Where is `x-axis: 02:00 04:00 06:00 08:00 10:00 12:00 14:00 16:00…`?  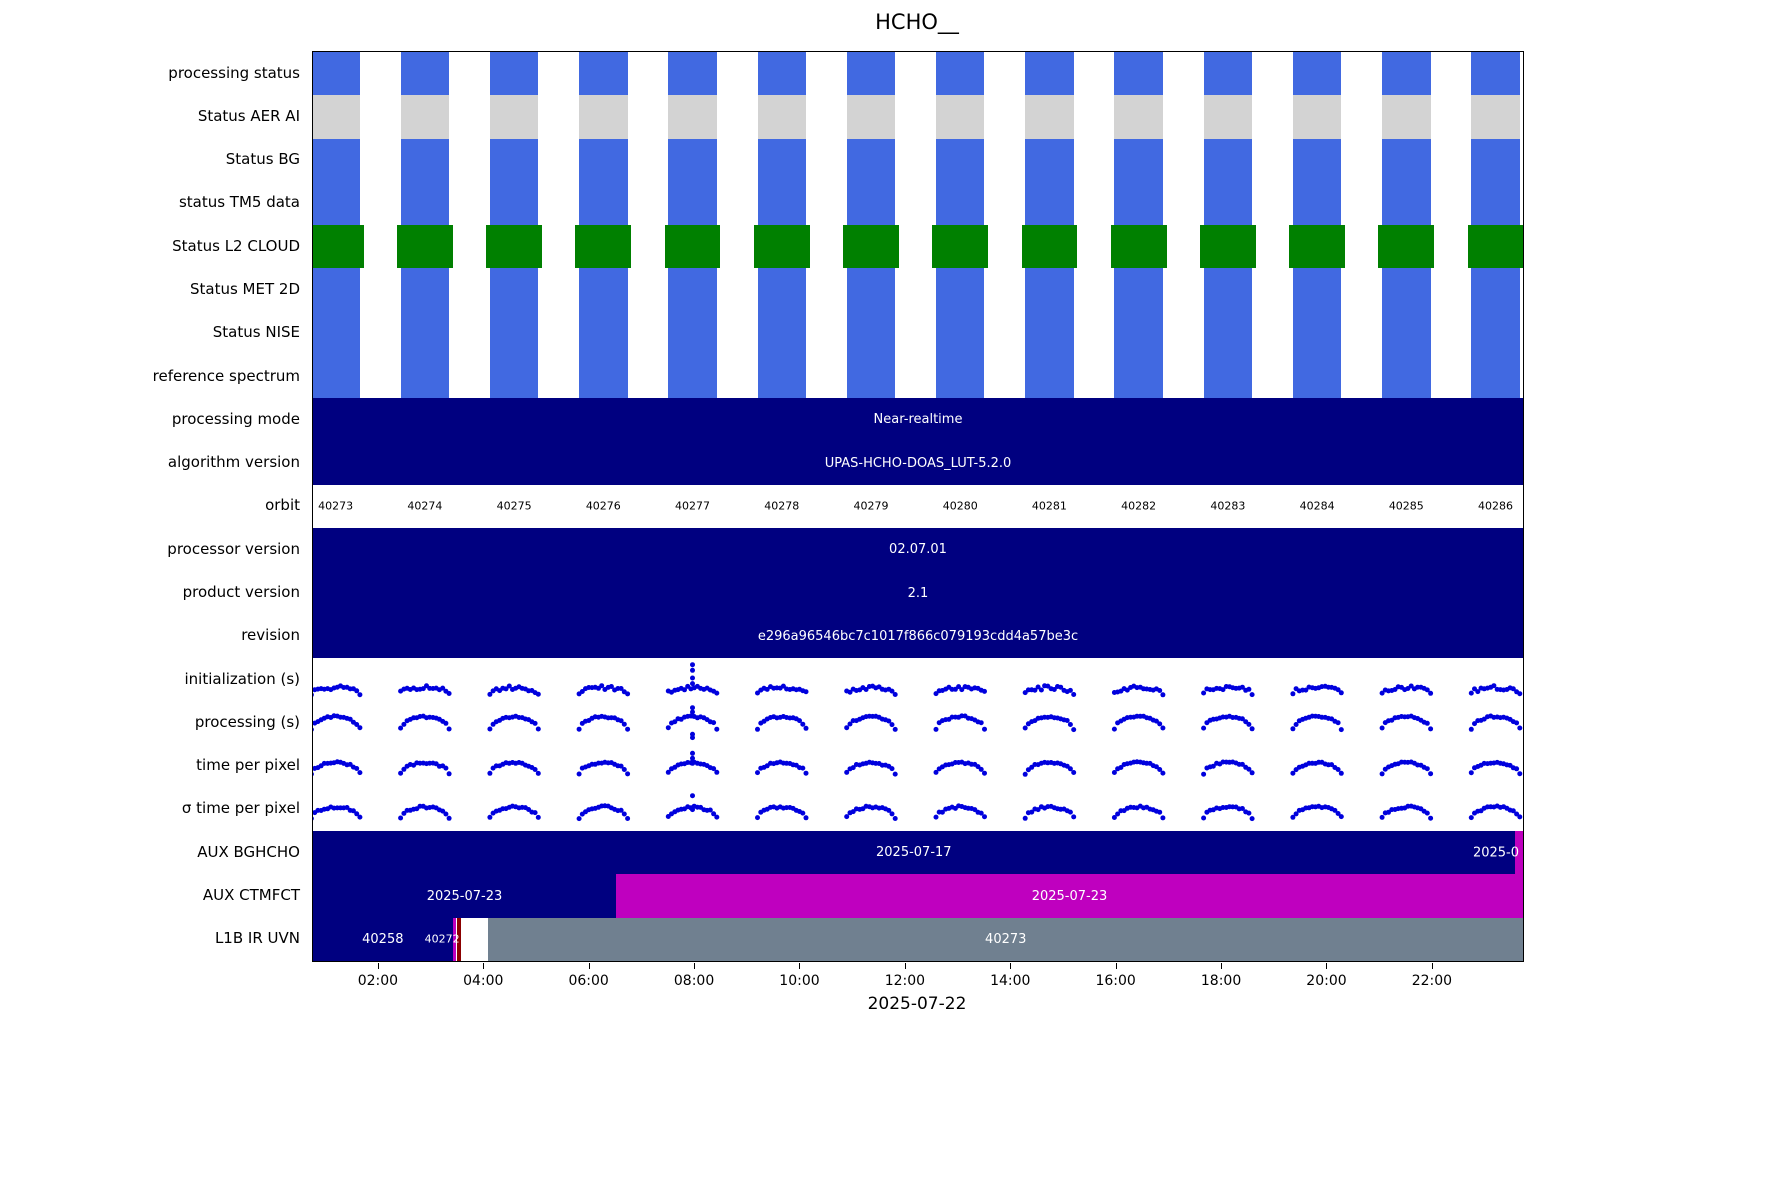
x-axis: 02:00 04:00 06:00 08:00 10:00 12:00 14:00 16:00… is located at coordinates (917, 980).